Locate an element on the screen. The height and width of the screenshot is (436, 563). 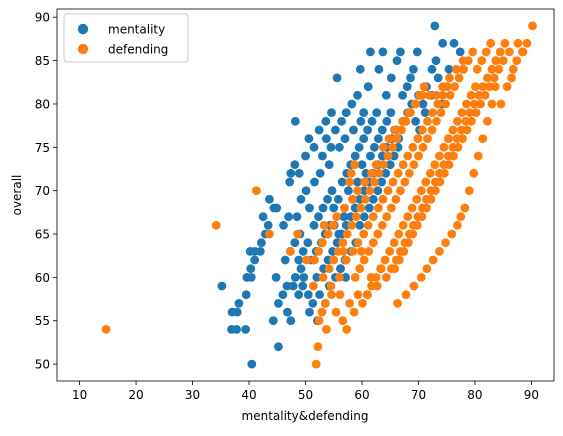
y-tick-label: 55 is located at coordinates (42, 321).